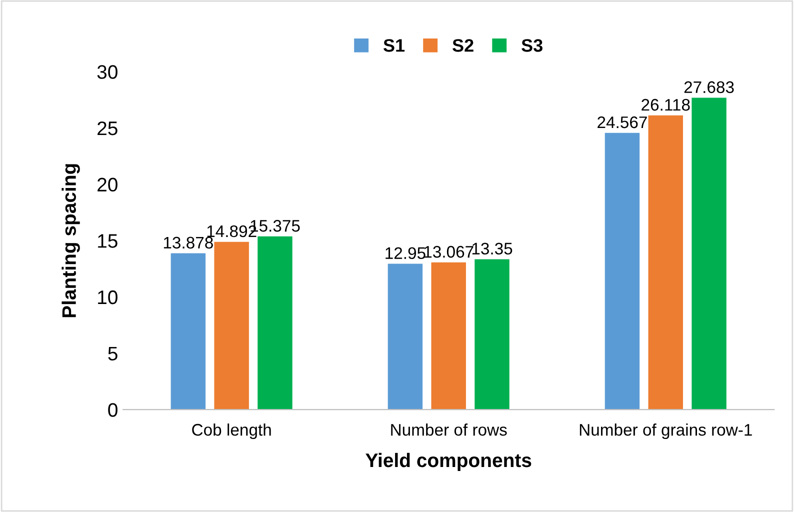 The height and width of the screenshot is (512, 794). Describe the element at coordinates (71, 241) in the screenshot. I see `y-axis-title: Planting spacing` at that location.